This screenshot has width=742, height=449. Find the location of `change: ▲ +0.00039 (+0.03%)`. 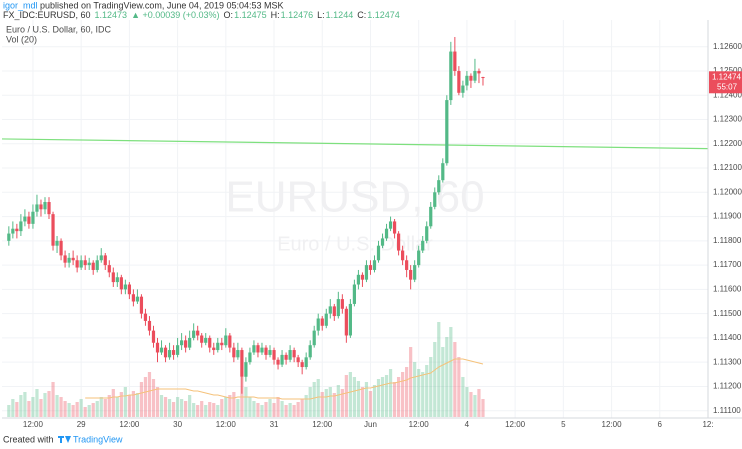

change: ▲ +0.00039 (+0.03%) is located at coordinates (175, 15).